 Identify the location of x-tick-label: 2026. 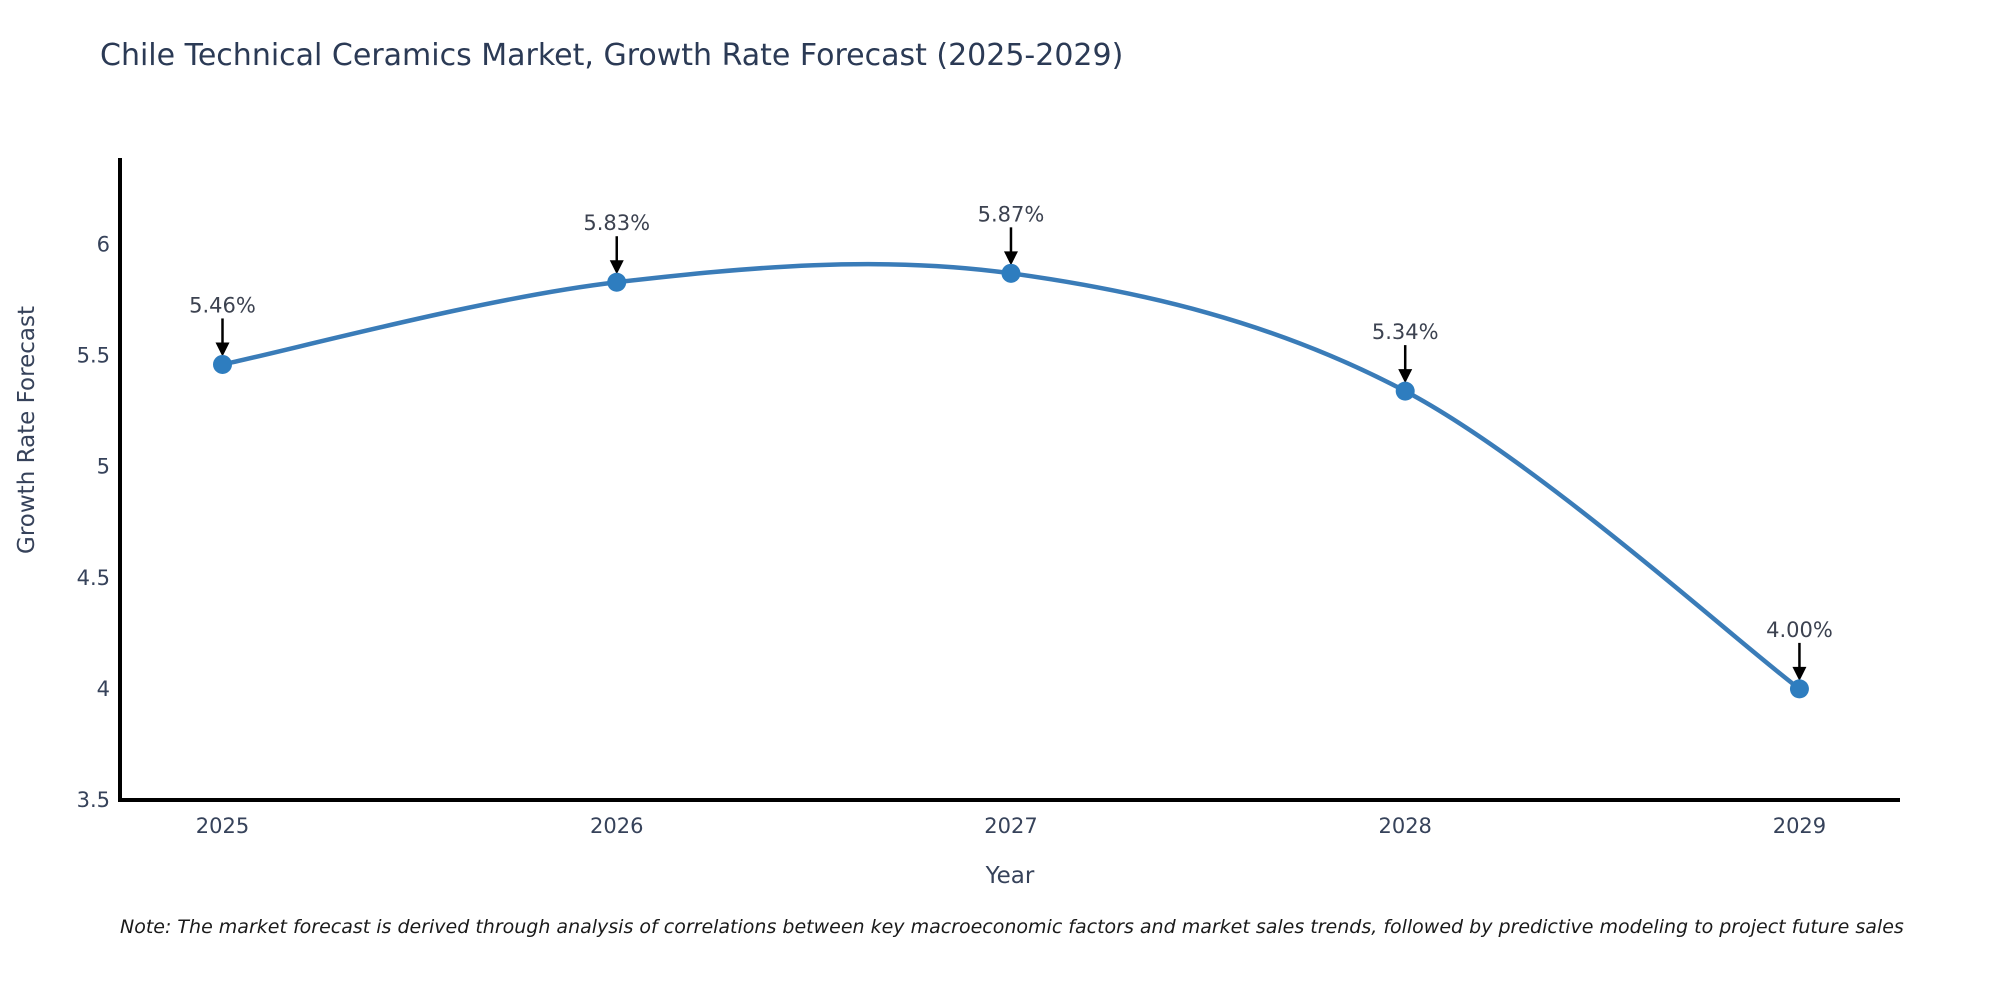
(616, 826).